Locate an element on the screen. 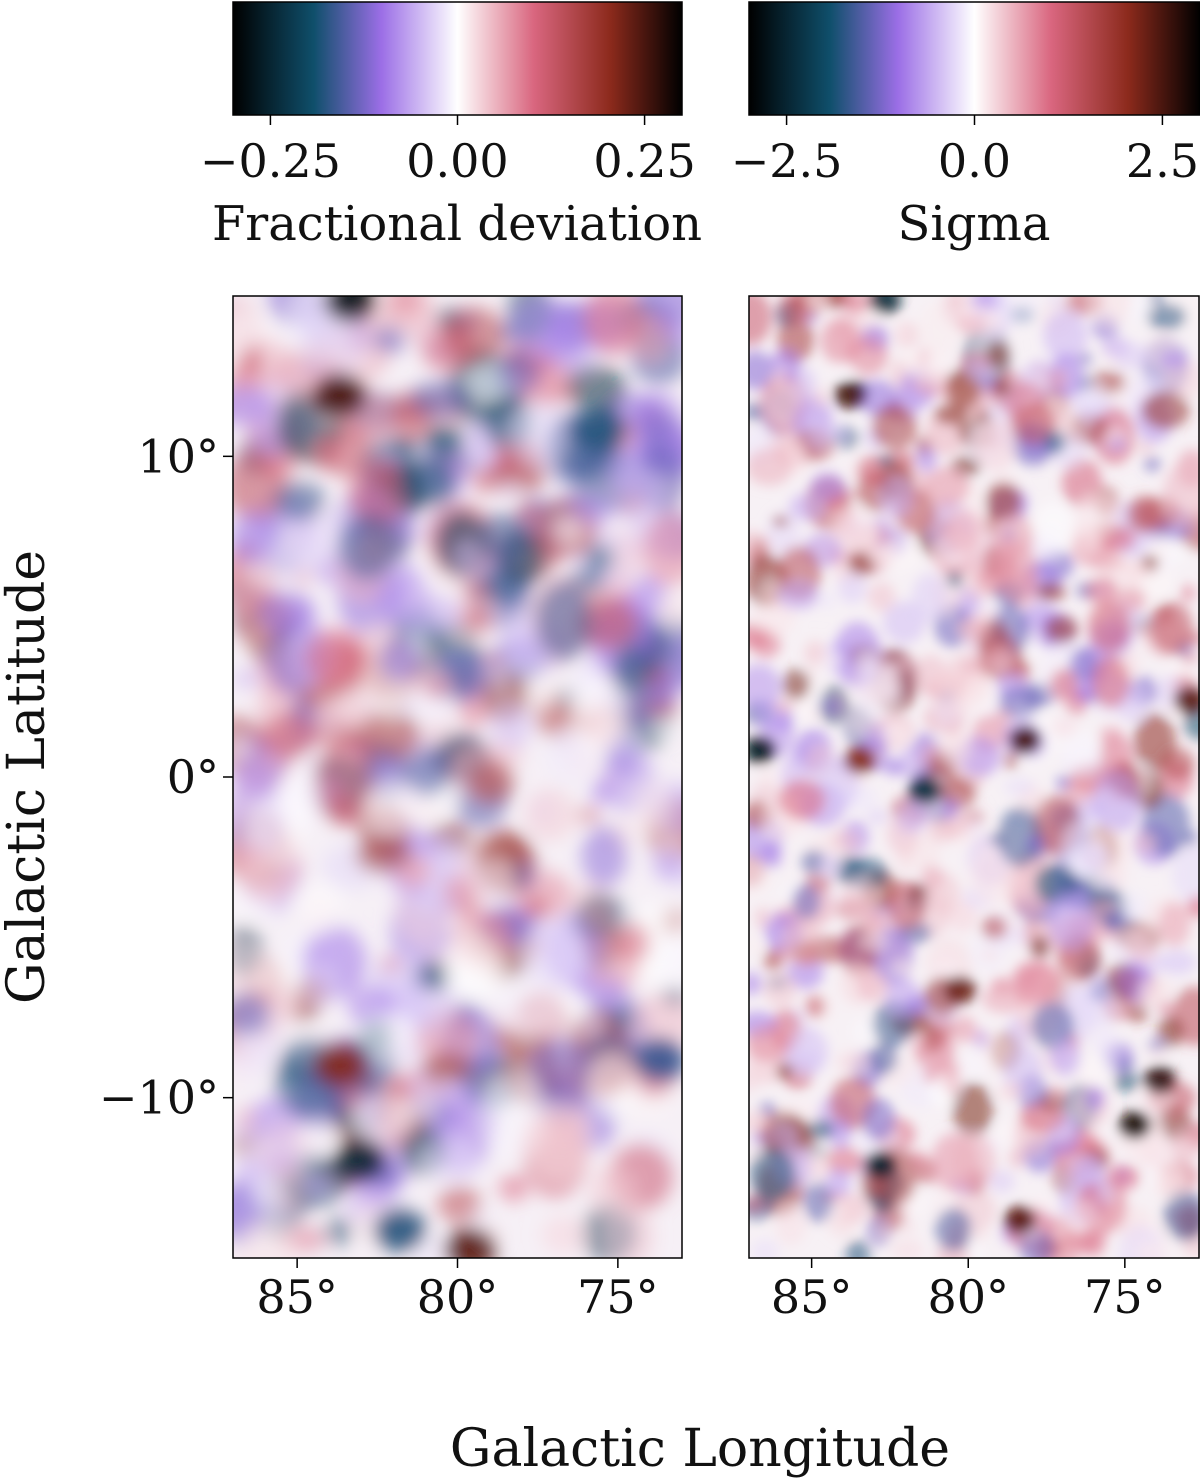  colorbar-sigma-ticks: −2.5 0.0 2.5 is located at coordinates (965, 151).